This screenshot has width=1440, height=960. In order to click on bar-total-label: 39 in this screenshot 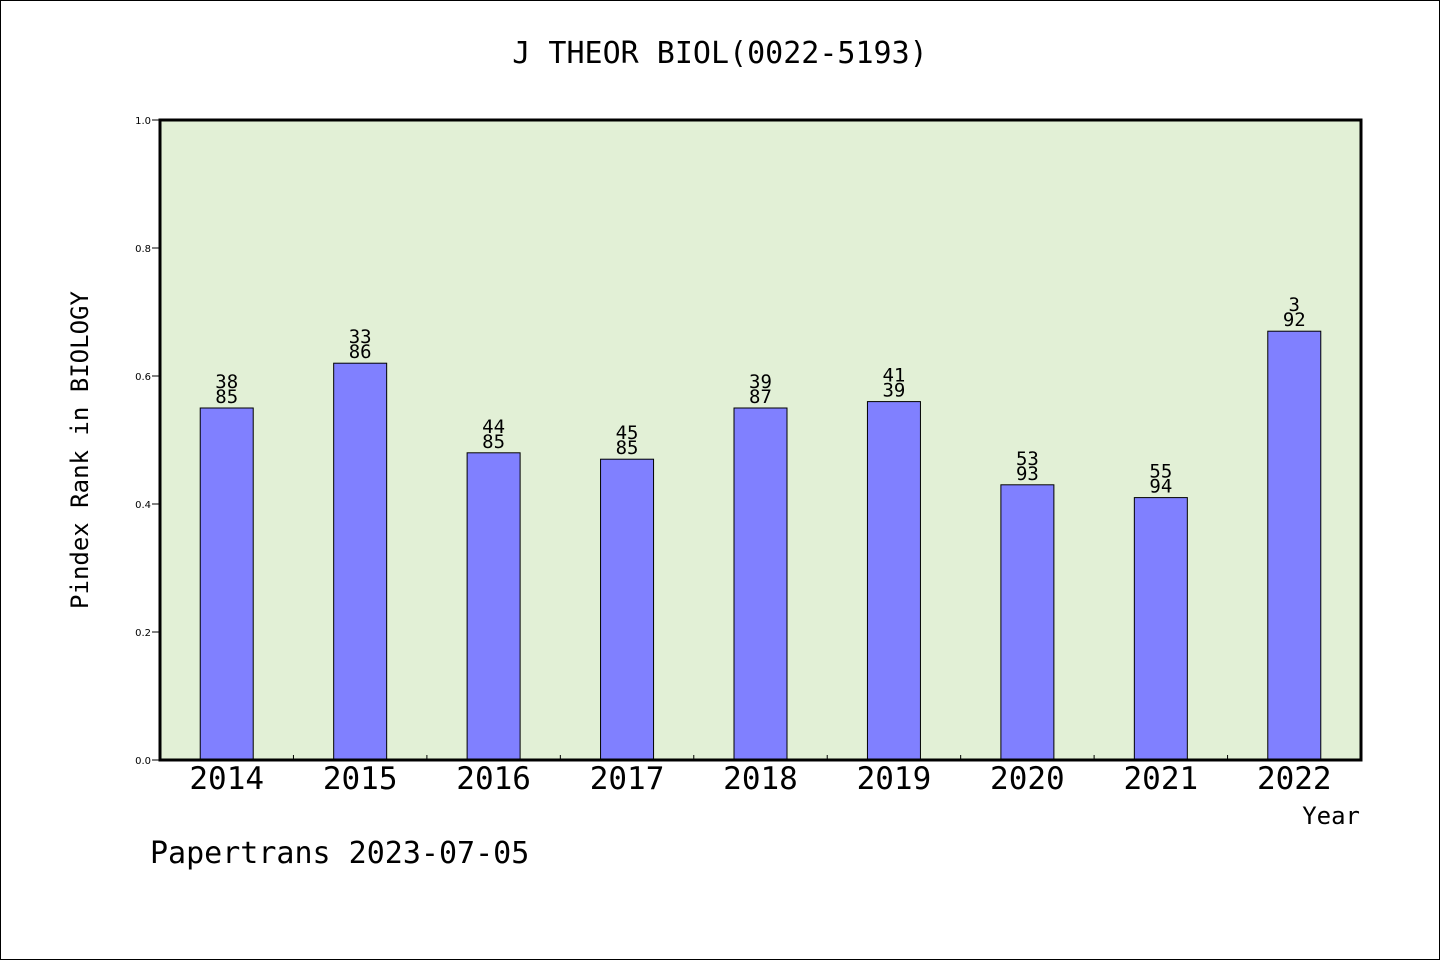, I will do `click(893, 391)`.